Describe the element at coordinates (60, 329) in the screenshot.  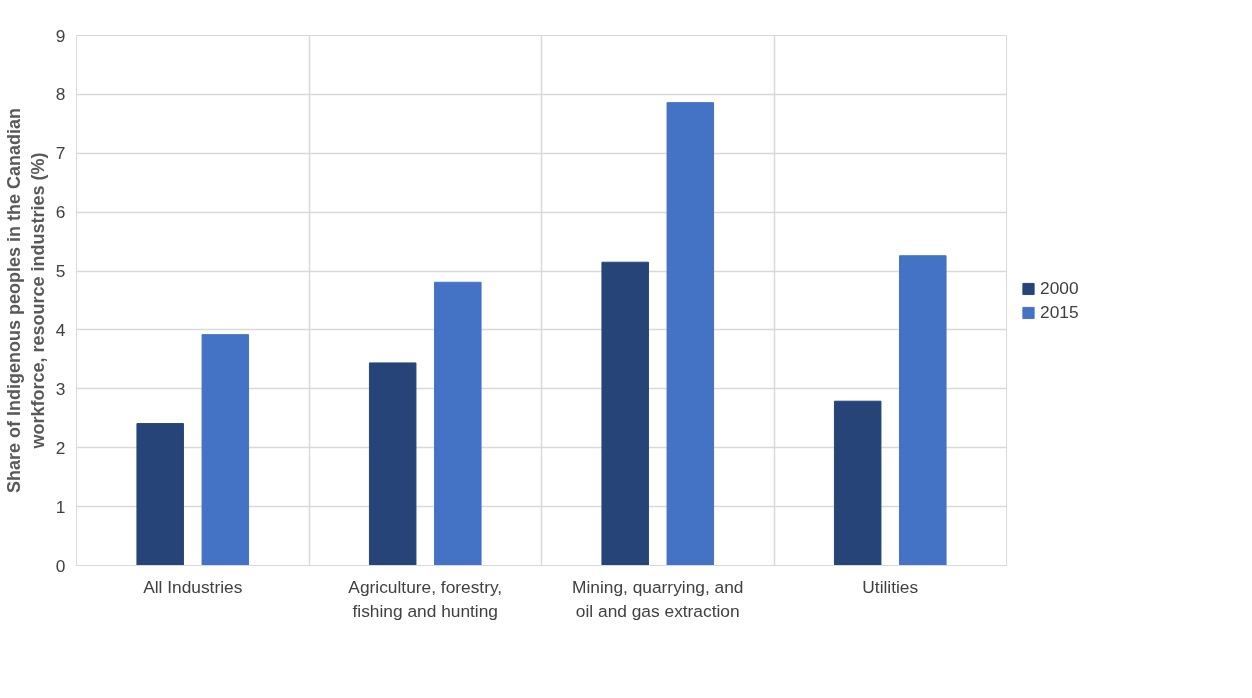
I see `y-tick-label: 4` at that location.